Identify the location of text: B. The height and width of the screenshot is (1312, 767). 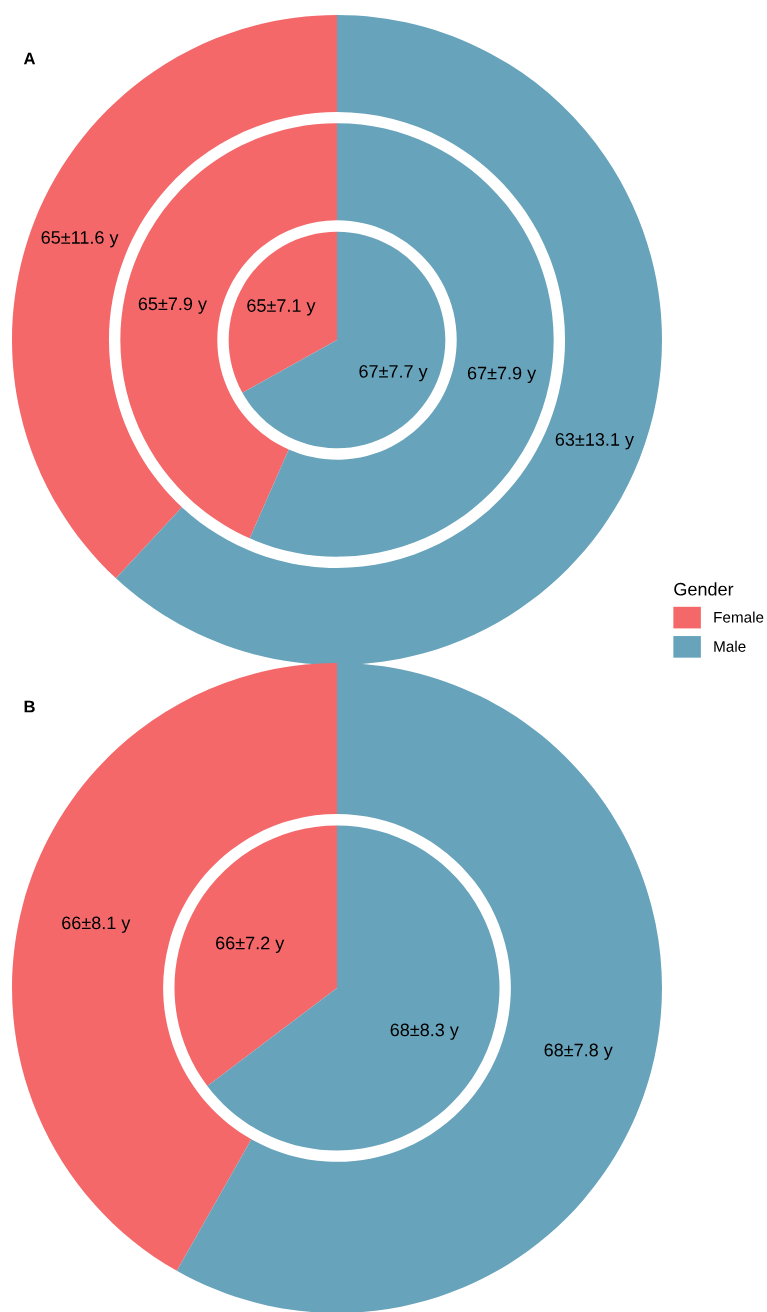
(29, 706).